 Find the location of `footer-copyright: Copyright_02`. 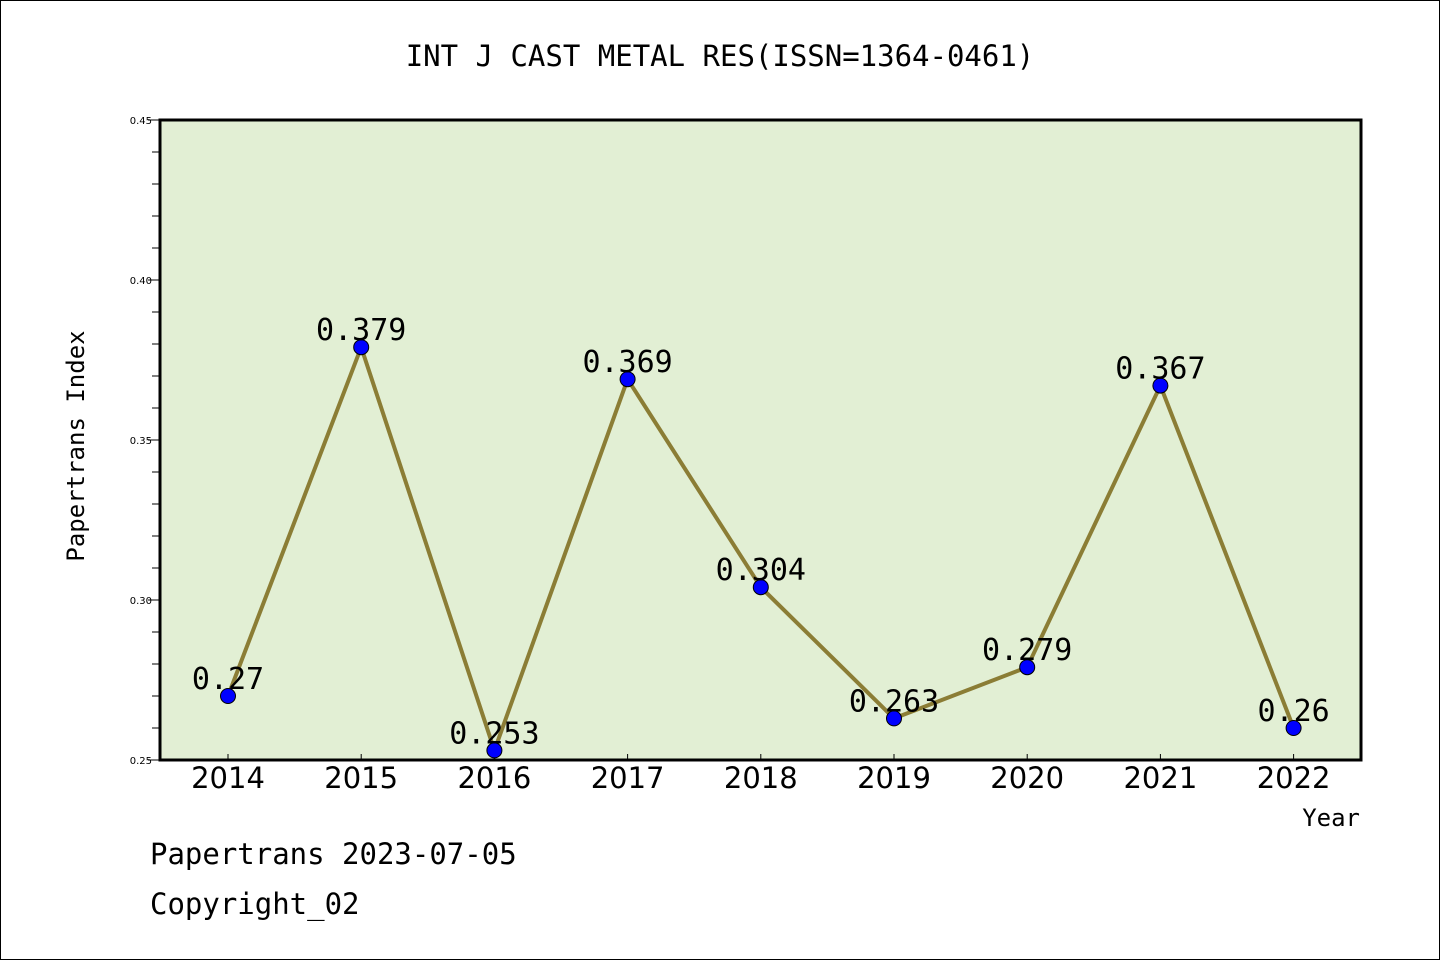

footer-copyright: Copyright_02 is located at coordinates (255, 904).